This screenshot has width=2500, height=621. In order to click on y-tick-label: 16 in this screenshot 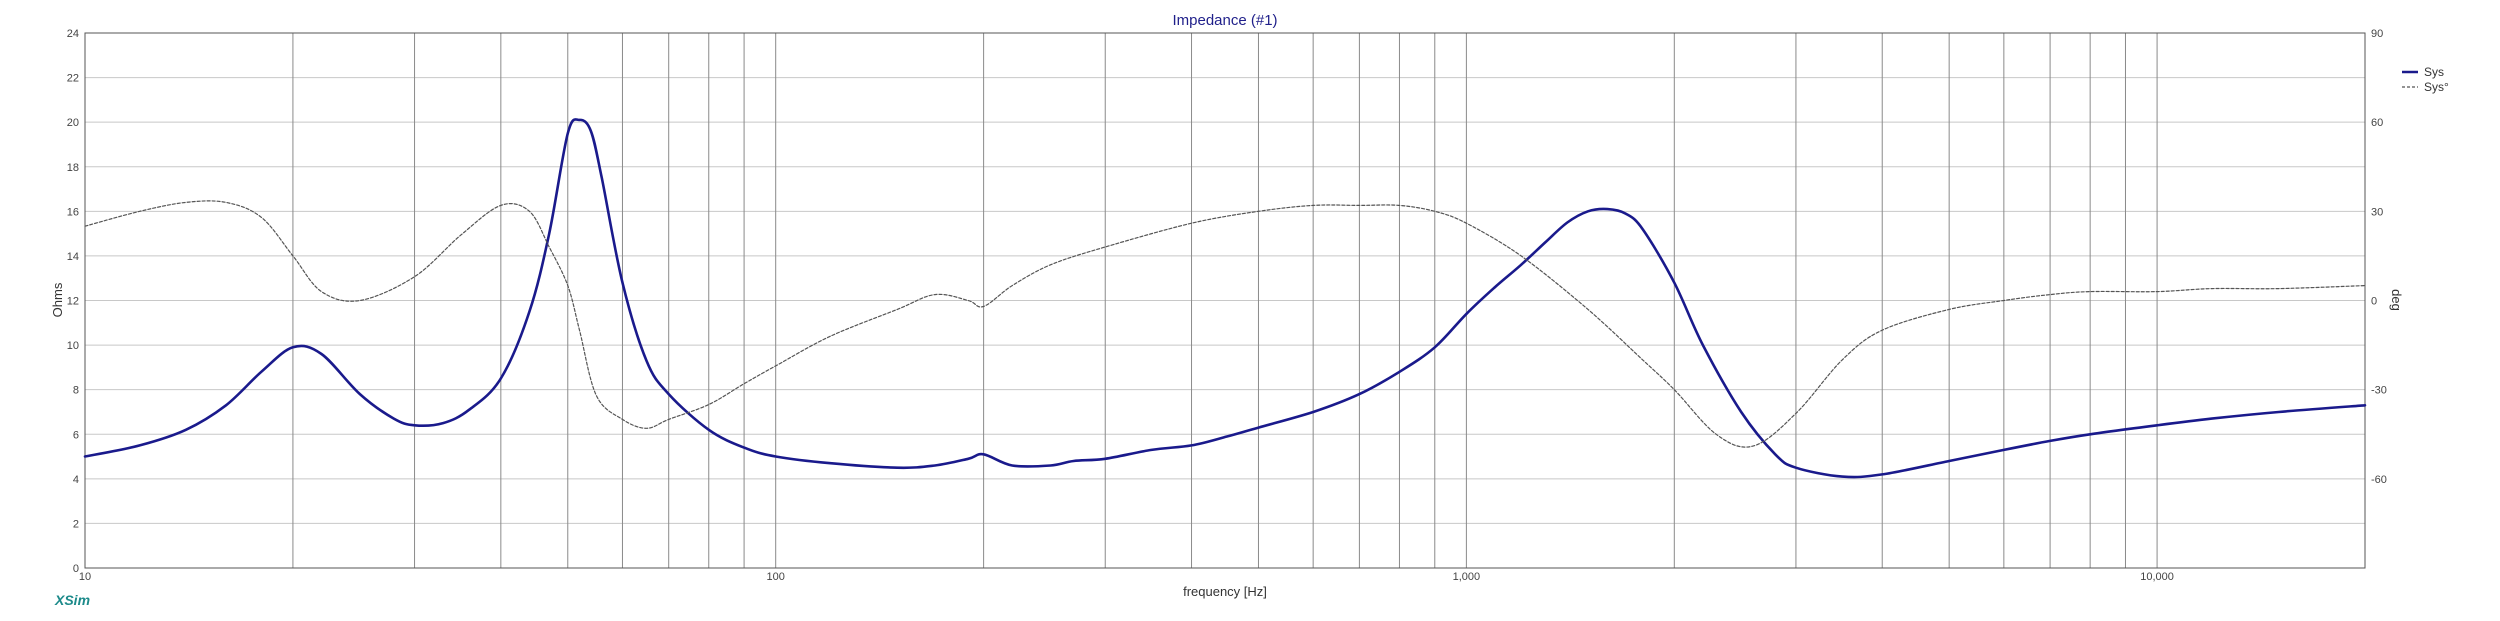, I will do `click(73, 212)`.